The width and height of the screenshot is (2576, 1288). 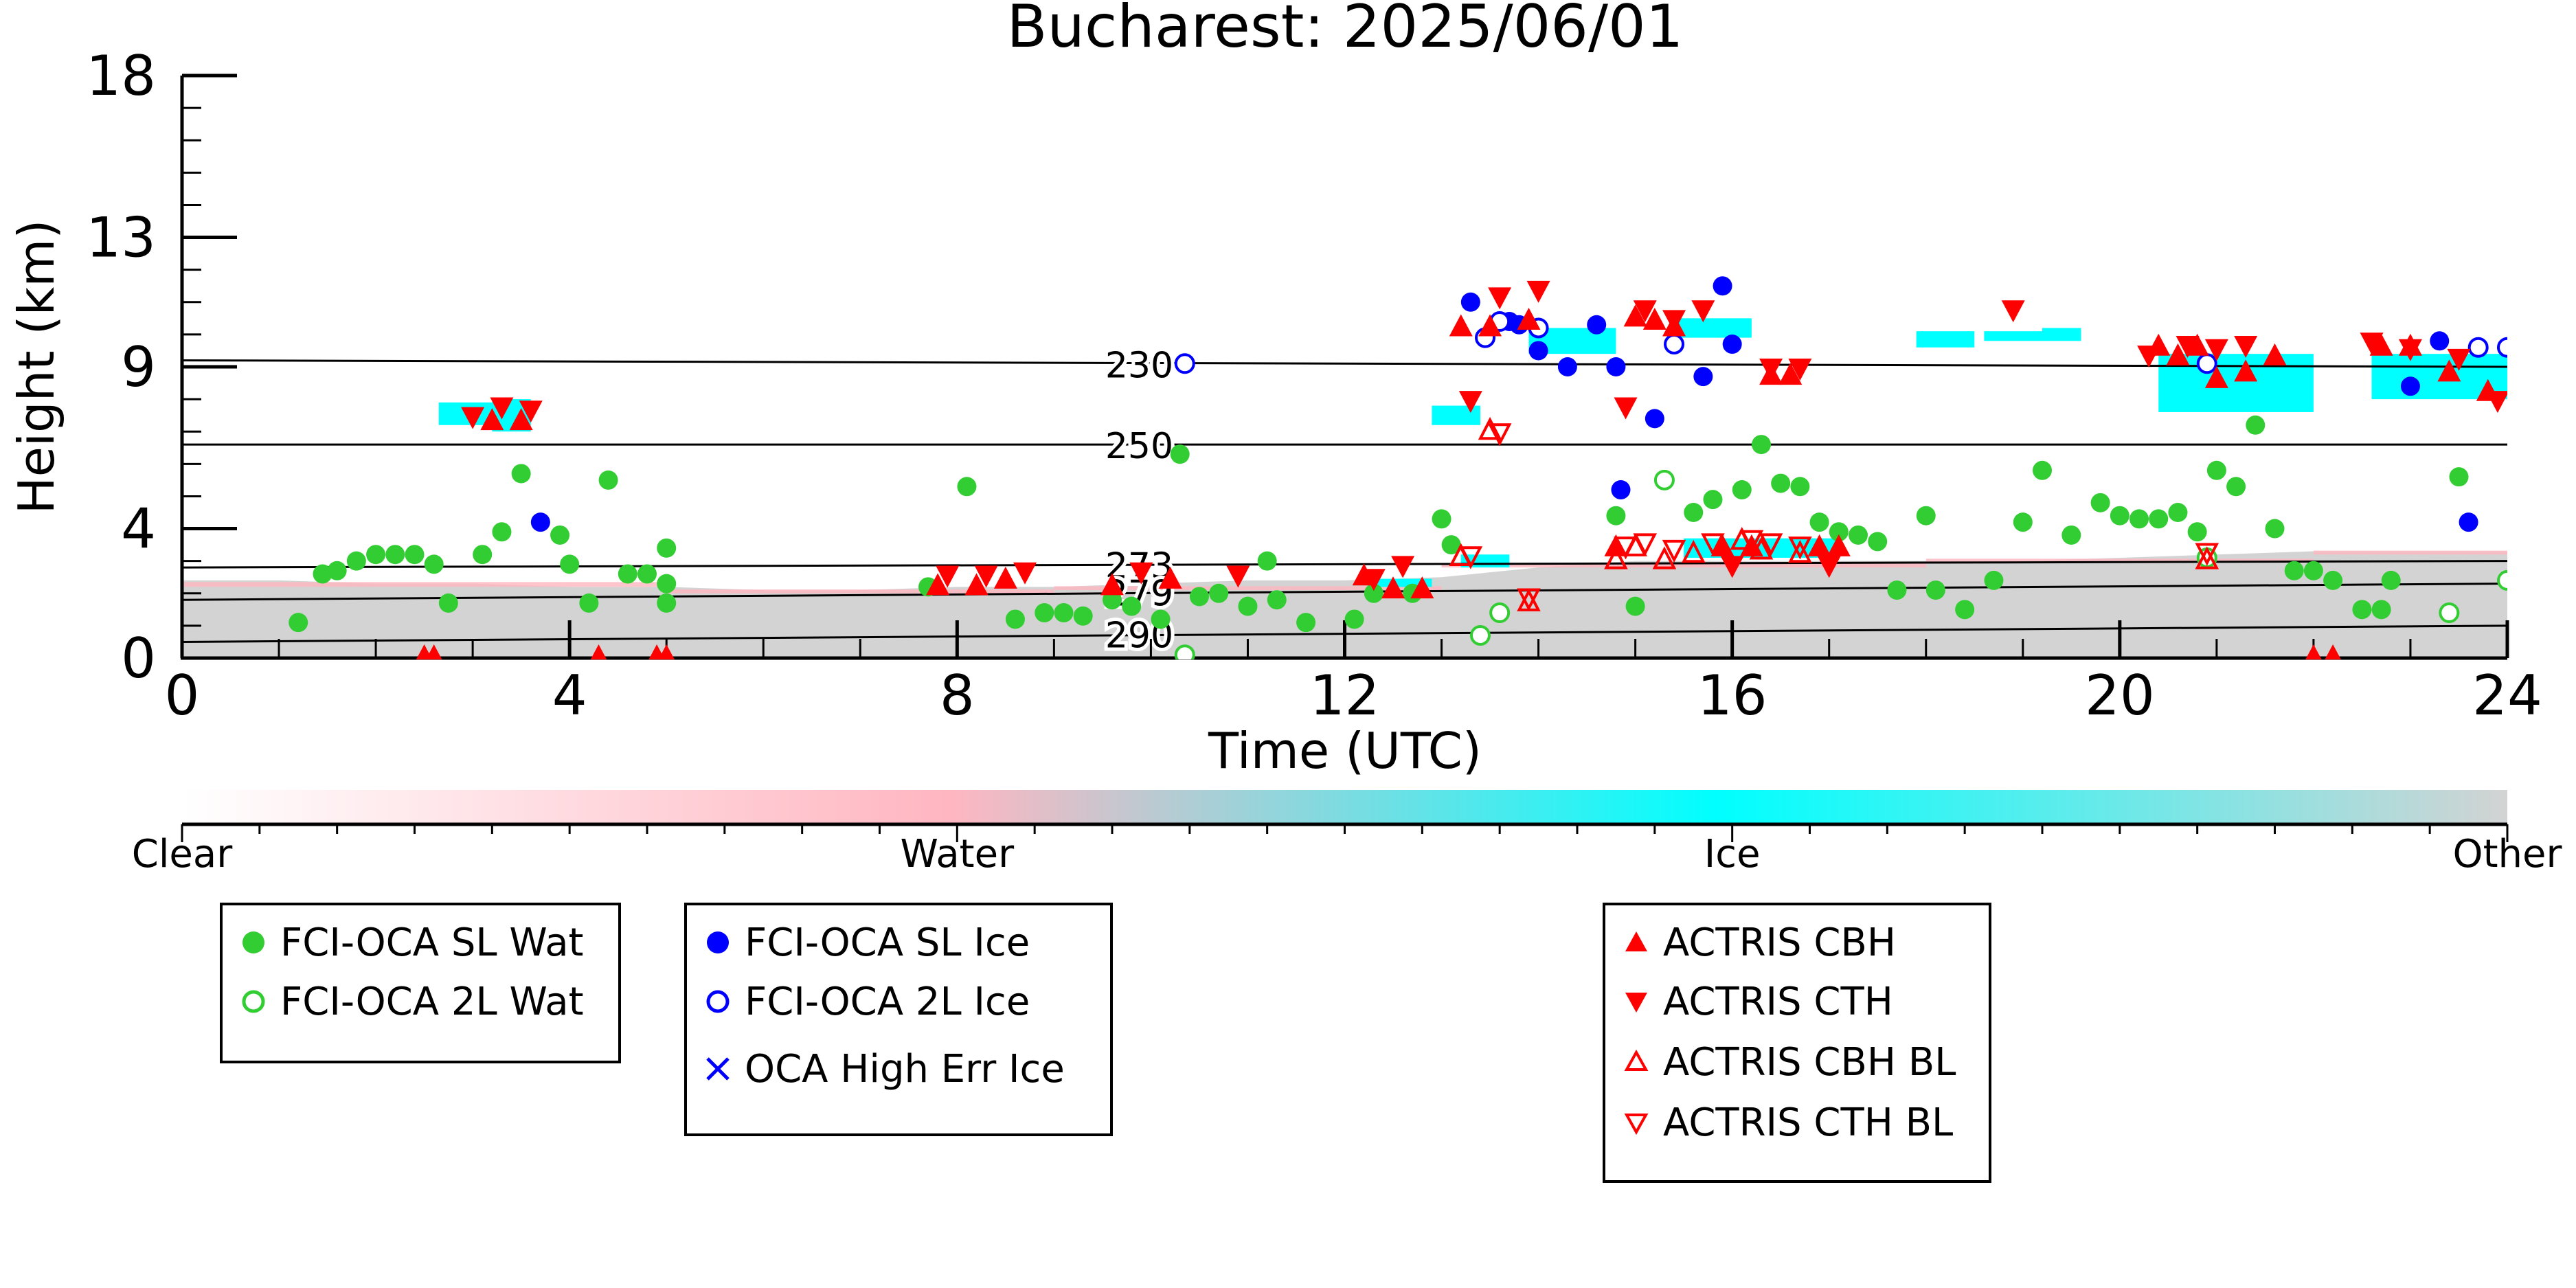 I want to click on legend-marker-x, so click(x=718, y=1069).